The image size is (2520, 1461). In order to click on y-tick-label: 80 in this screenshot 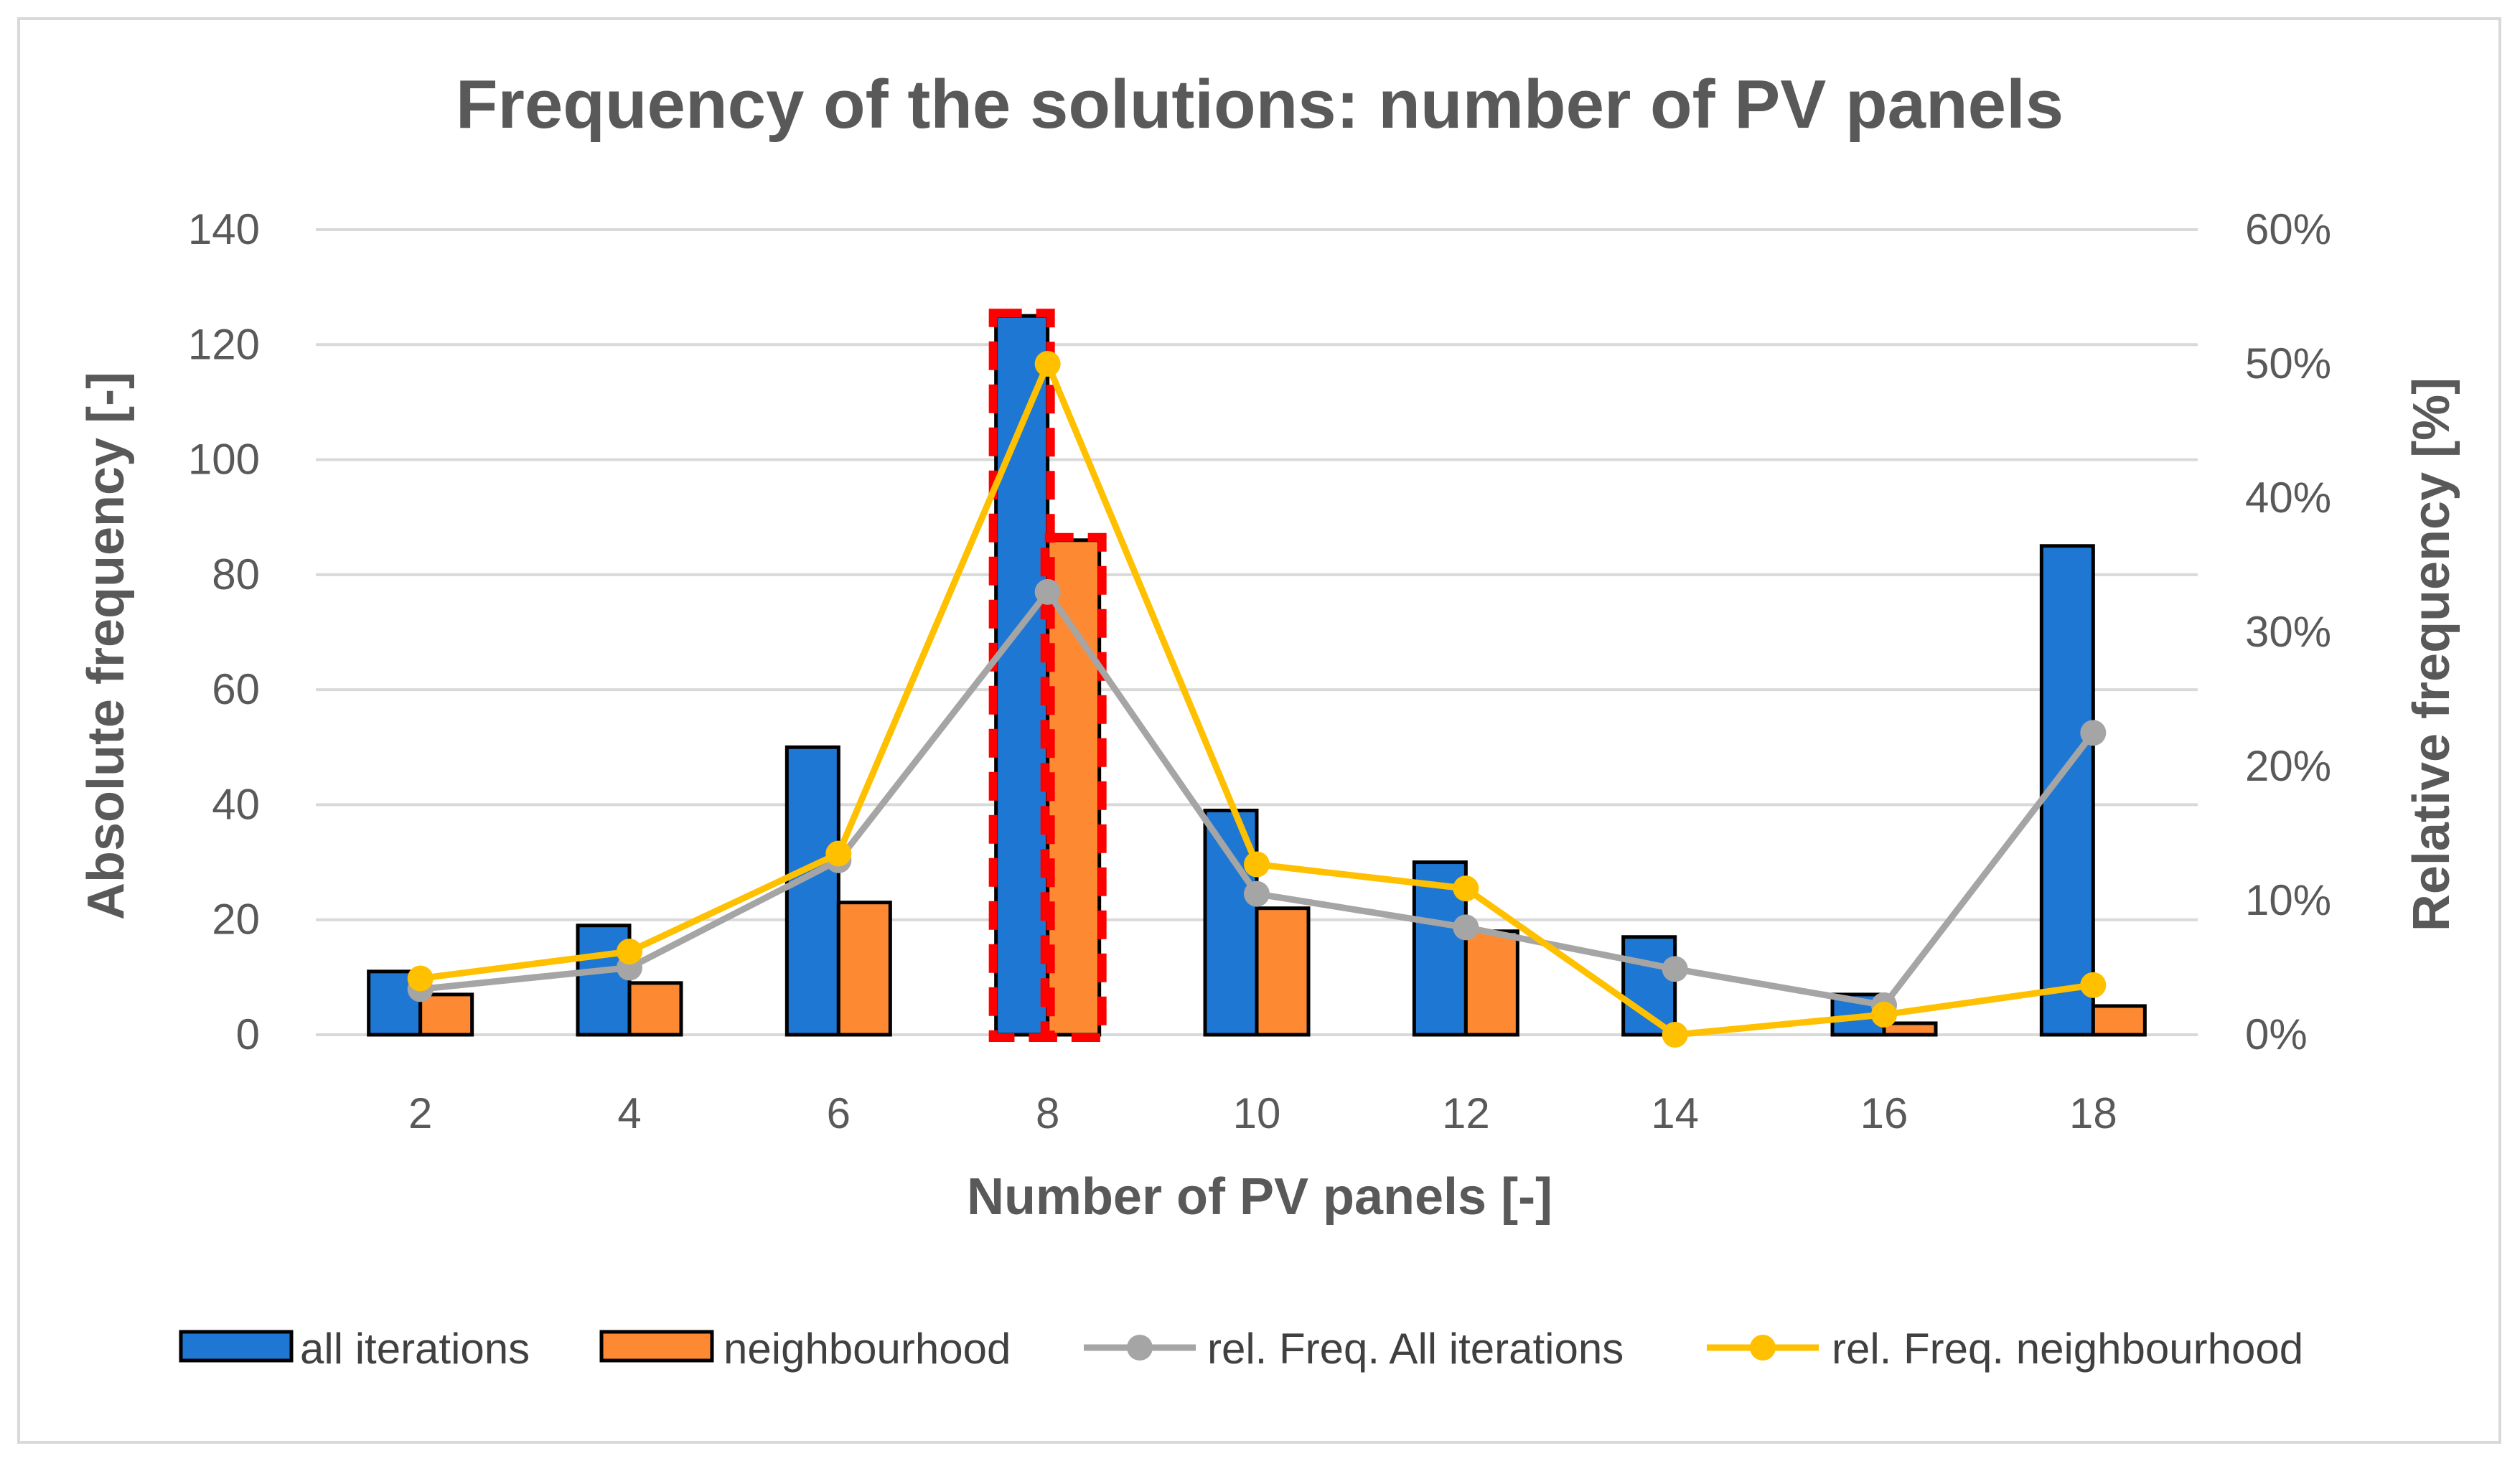, I will do `click(236, 574)`.